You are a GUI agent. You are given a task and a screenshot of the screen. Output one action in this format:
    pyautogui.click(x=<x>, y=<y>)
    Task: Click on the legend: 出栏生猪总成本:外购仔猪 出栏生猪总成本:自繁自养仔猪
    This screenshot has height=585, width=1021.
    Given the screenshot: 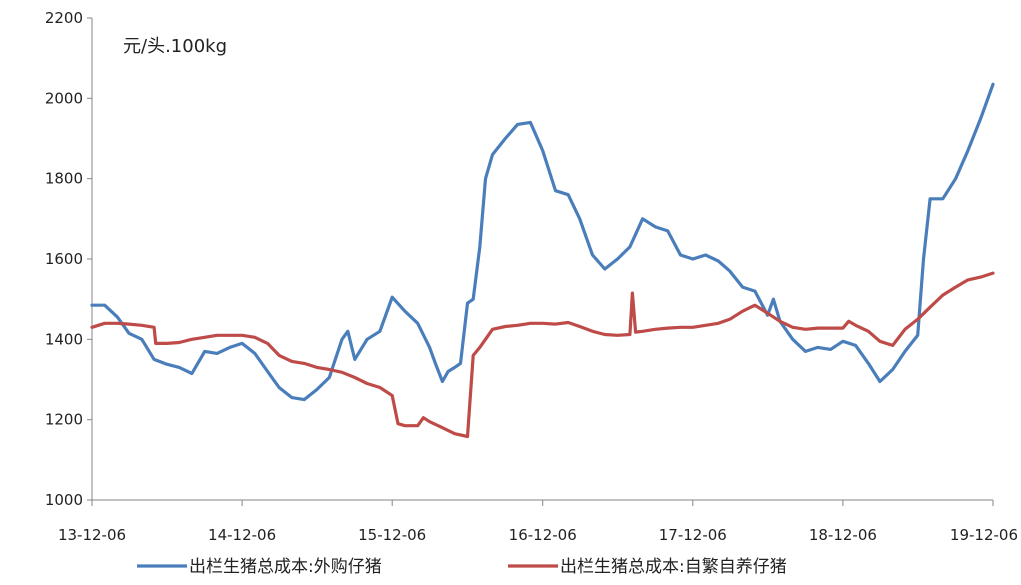 What is the action you would take?
    pyautogui.click(x=462, y=567)
    